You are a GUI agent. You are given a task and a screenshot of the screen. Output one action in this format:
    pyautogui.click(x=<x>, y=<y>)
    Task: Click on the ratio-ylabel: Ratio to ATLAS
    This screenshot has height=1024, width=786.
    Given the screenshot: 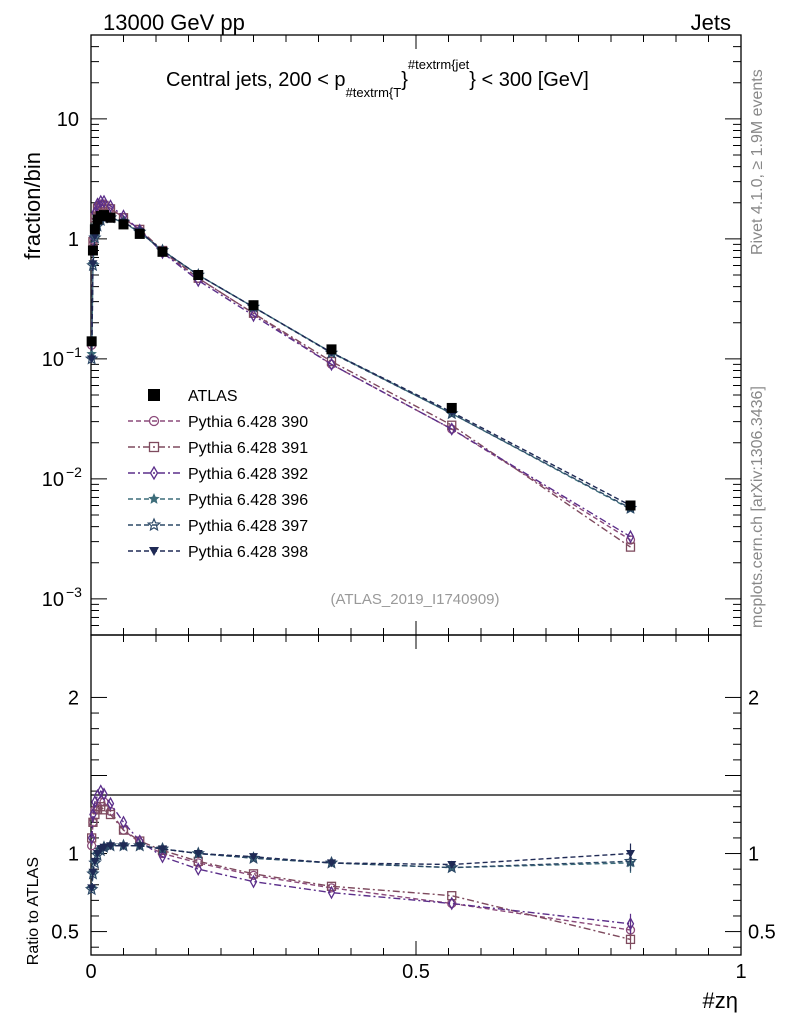 What is the action you would take?
    pyautogui.click(x=33, y=911)
    